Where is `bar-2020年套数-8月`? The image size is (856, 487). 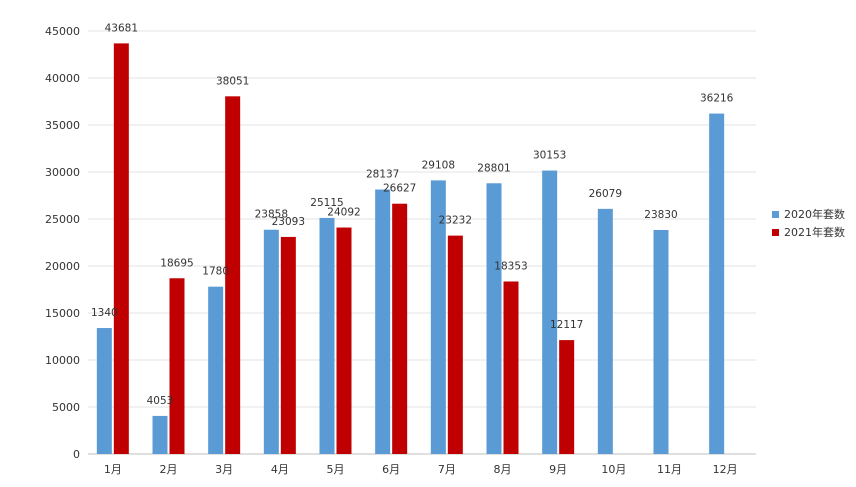 bar-2020年套数-8月 is located at coordinates (494, 318).